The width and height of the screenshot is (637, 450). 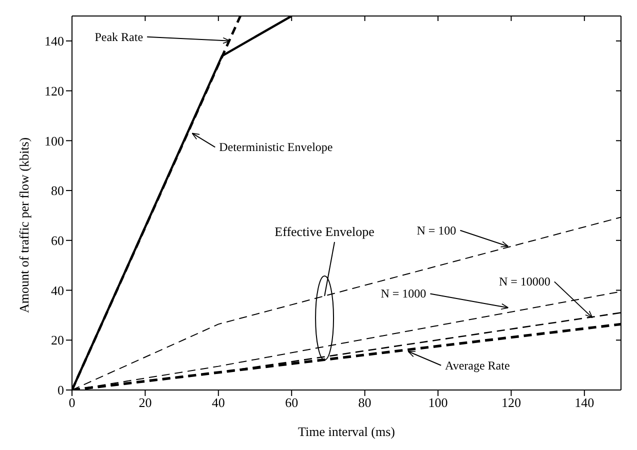 I want to click on y-axis-title: Amount of traffic per flow (kbits), so click(x=24, y=225).